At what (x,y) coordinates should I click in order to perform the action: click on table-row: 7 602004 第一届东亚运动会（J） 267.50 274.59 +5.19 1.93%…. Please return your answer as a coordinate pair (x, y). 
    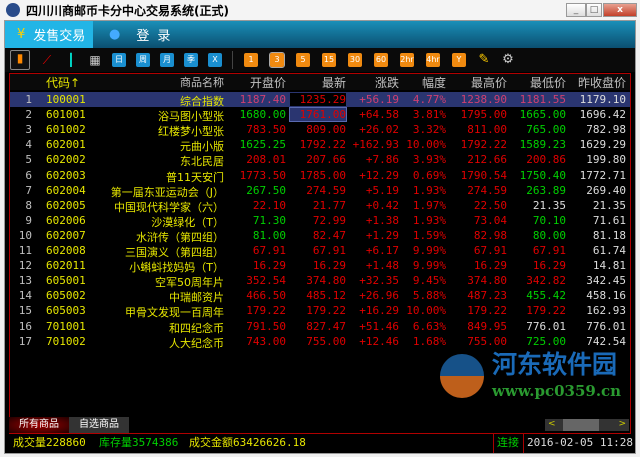
    Looking at the image, I should click on (320, 191).